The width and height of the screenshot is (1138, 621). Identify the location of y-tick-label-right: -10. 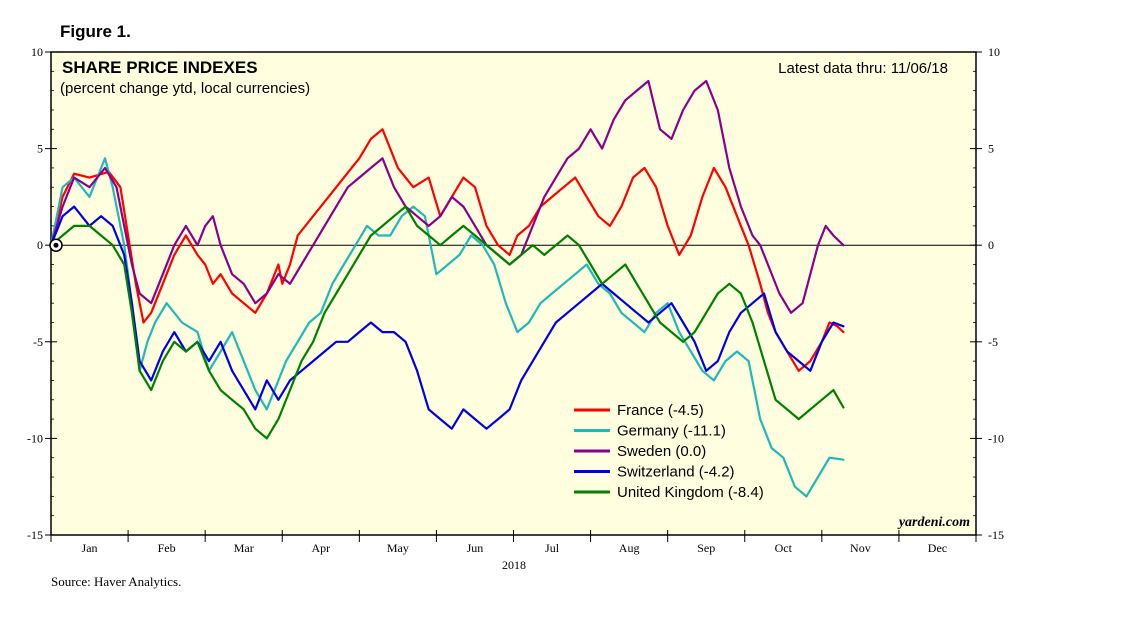
(996, 438).